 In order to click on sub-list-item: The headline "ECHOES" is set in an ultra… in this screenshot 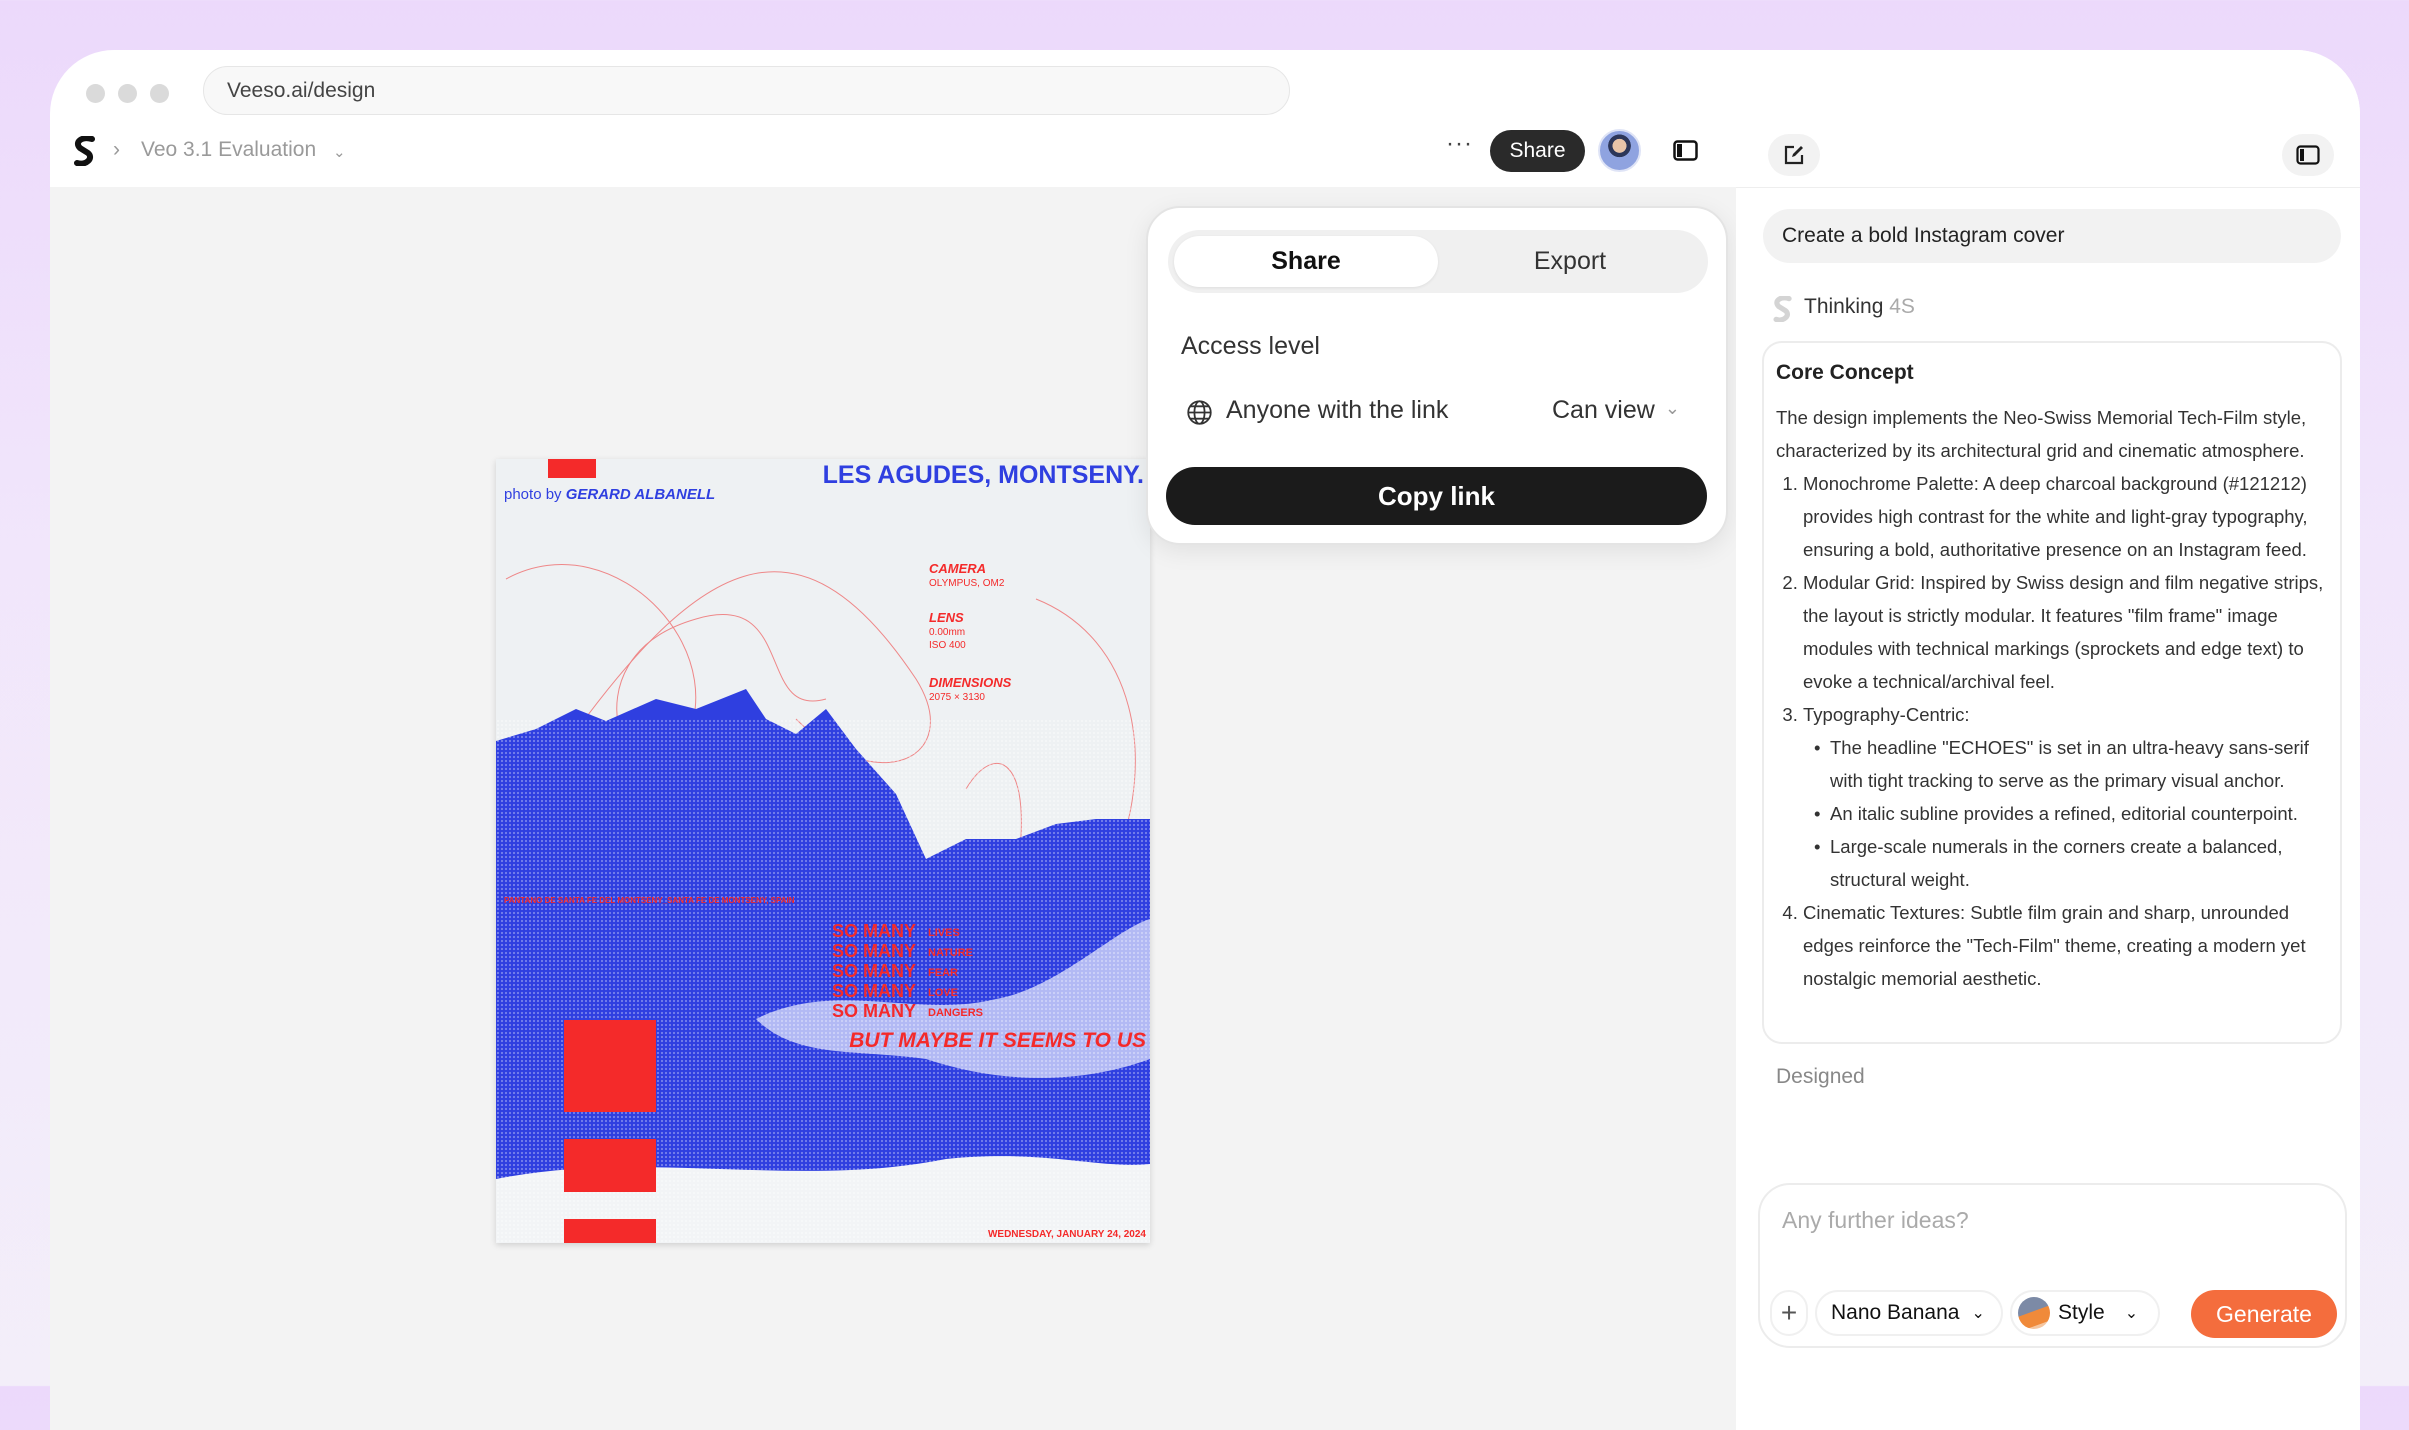, I will do `click(2070, 764)`.